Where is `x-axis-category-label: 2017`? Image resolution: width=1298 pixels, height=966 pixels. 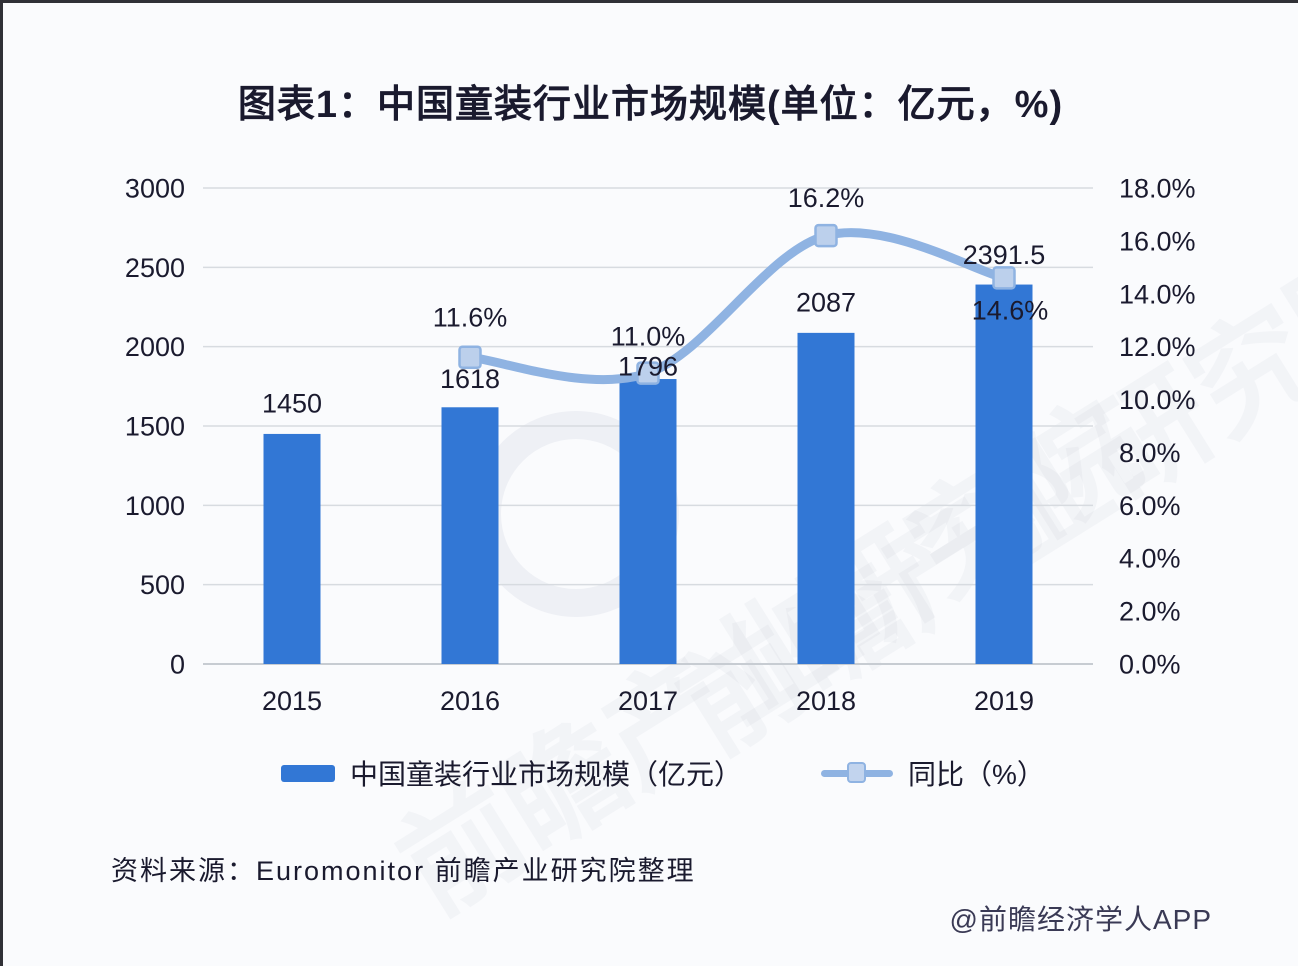
x-axis-category-label: 2017 is located at coordinates (648, 701).